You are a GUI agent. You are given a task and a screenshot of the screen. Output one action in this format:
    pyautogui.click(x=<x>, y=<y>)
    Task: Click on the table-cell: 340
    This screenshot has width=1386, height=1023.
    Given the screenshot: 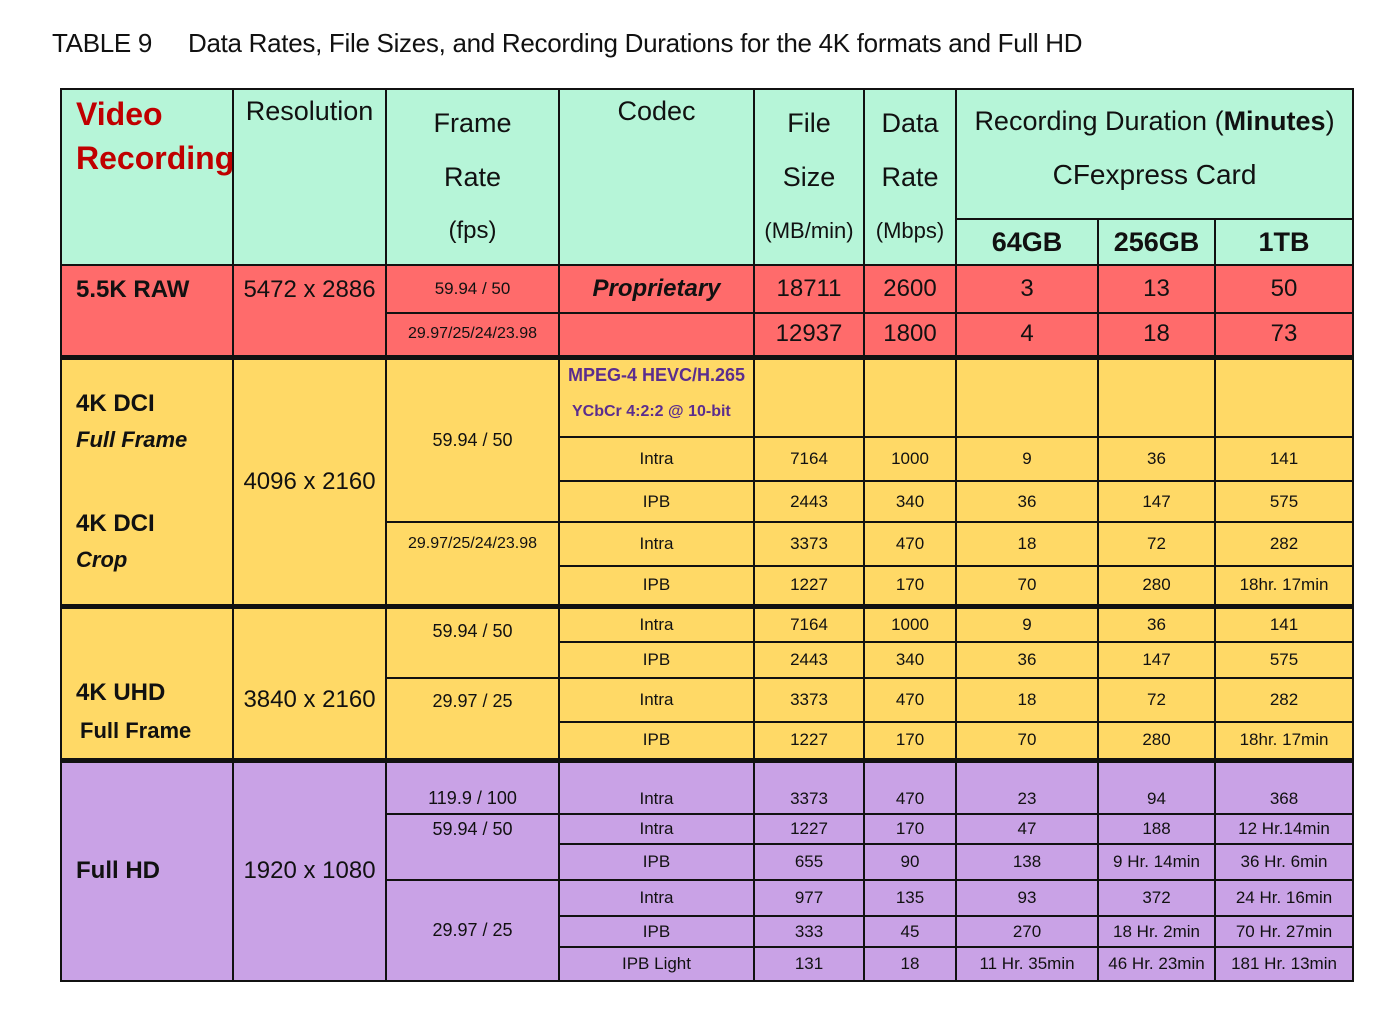 What is the action you would take?
    pyautogui.click(x=910, y=501)
    